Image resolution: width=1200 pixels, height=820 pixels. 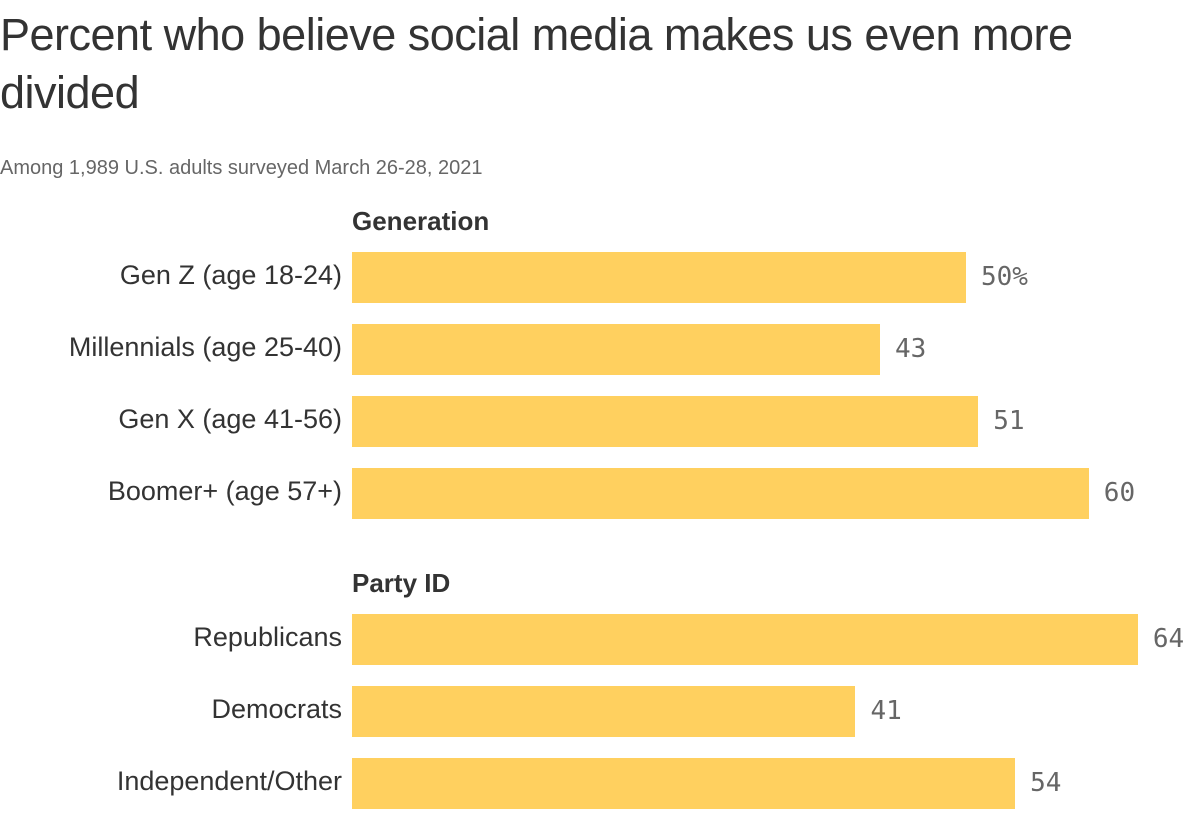 What do you see at coordinates (224, 491) in the screenshot?
I see `category-label: Boomer+ (age 57+)` at bounding box center [224, 491].